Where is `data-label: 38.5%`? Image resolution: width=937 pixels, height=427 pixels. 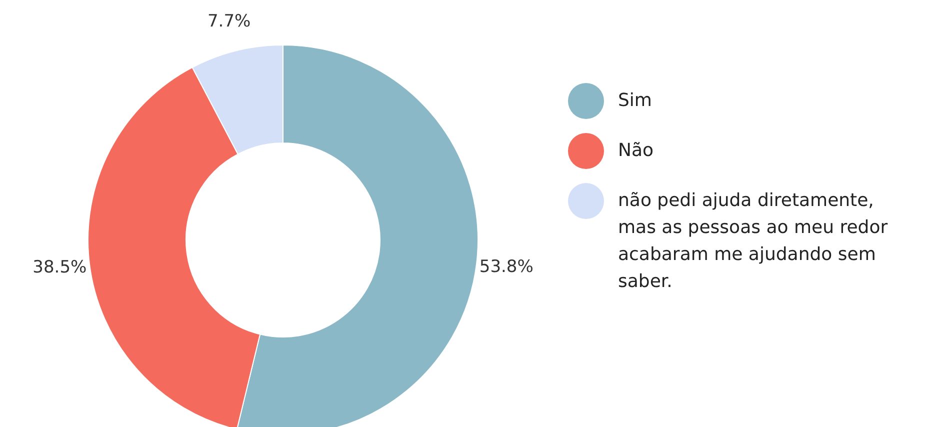
data-label: 38.5% is located at coordinates (59, 268).